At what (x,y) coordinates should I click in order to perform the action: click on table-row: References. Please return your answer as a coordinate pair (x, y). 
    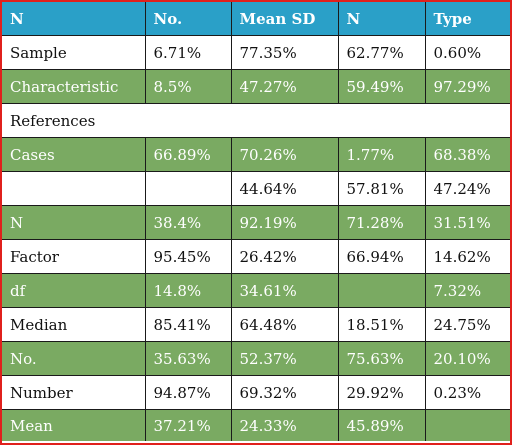
    Looking at the image, I should click on (256, 120).